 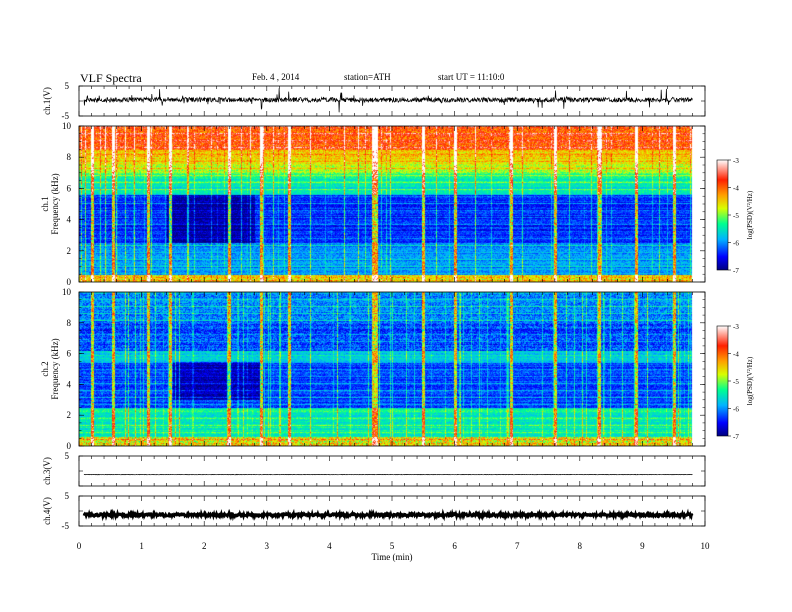 What do you see at coordinates (329, 546) in the screenshot?
I see `x-tick-label: 4` at bounding box center [329, 546].